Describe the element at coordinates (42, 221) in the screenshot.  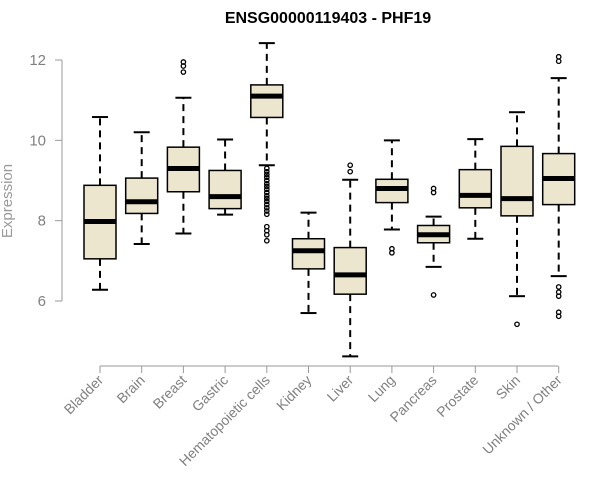
I see `y-tick-label: 8` at that location.